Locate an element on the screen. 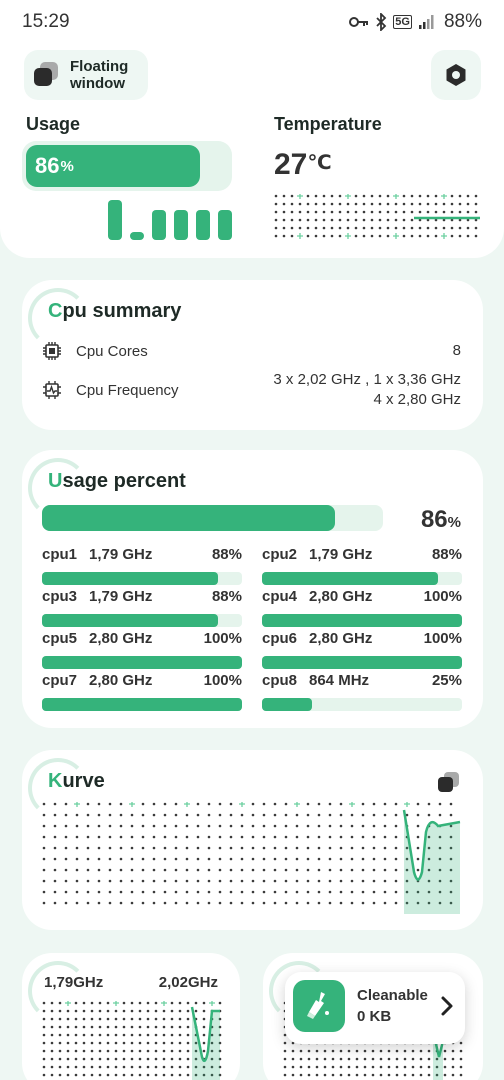  cpu-summary-title-rest: pu summary is located at coordinates (122, 311).